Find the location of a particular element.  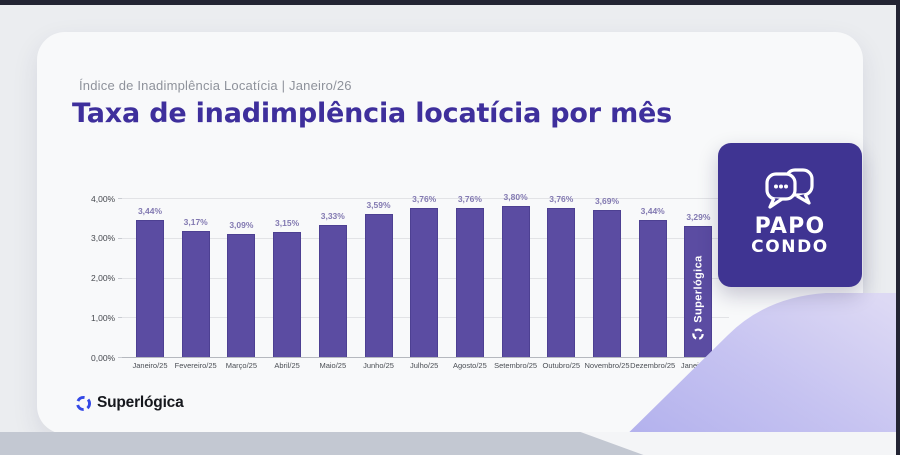

badge-text-papo: PAPO is located at coordinates (790, 226).